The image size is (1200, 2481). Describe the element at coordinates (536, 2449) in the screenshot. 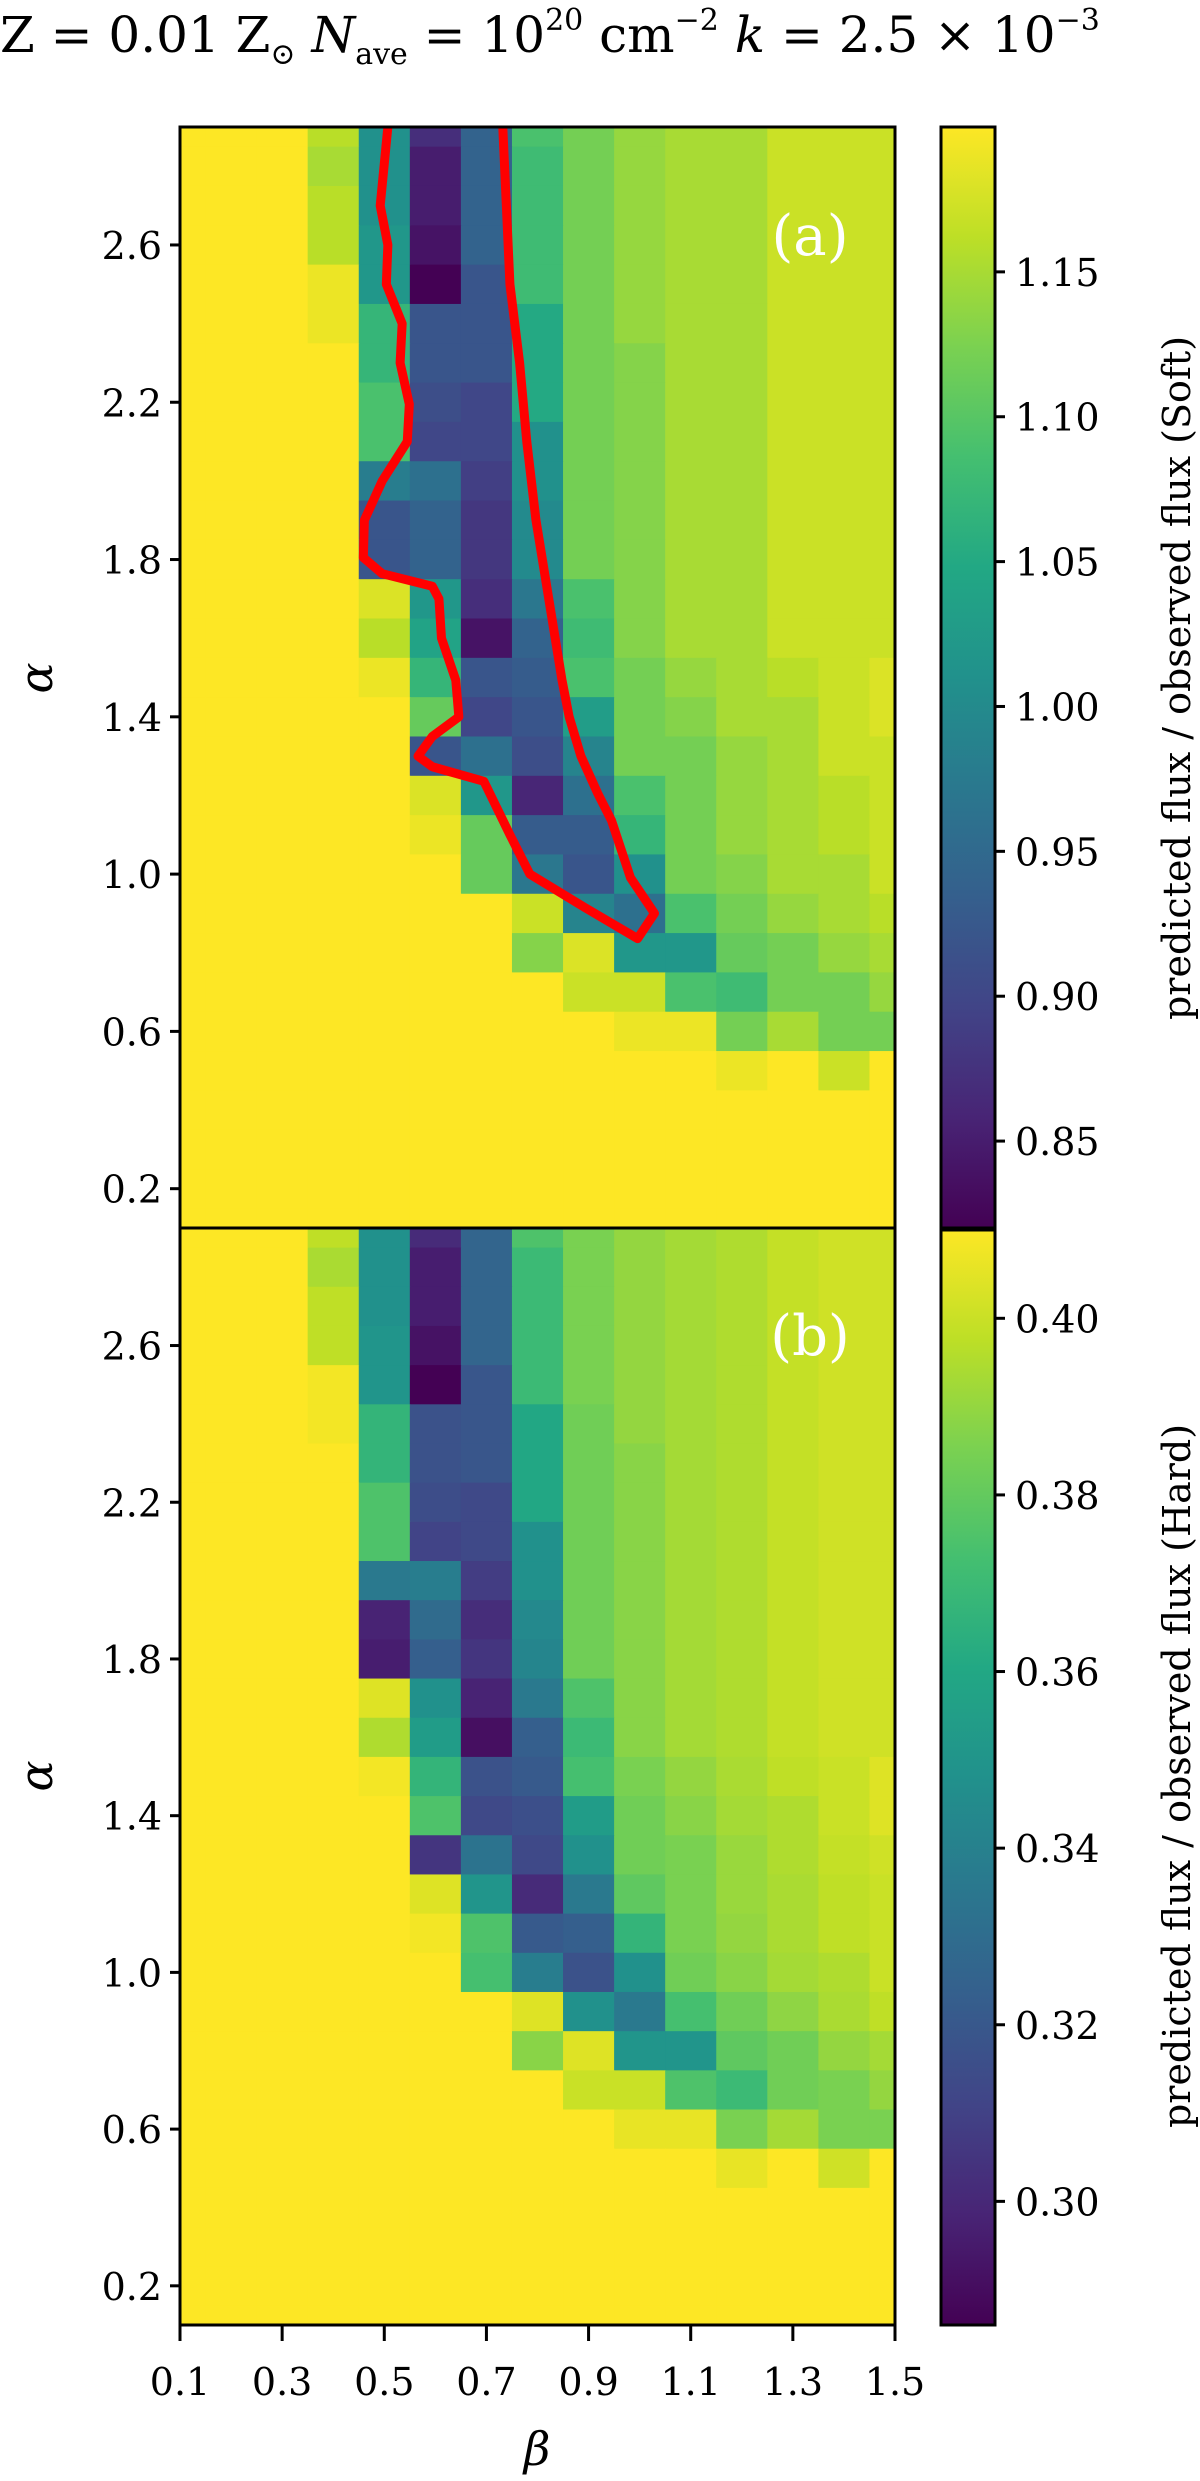

I see `x-axis-label: β` at that location.